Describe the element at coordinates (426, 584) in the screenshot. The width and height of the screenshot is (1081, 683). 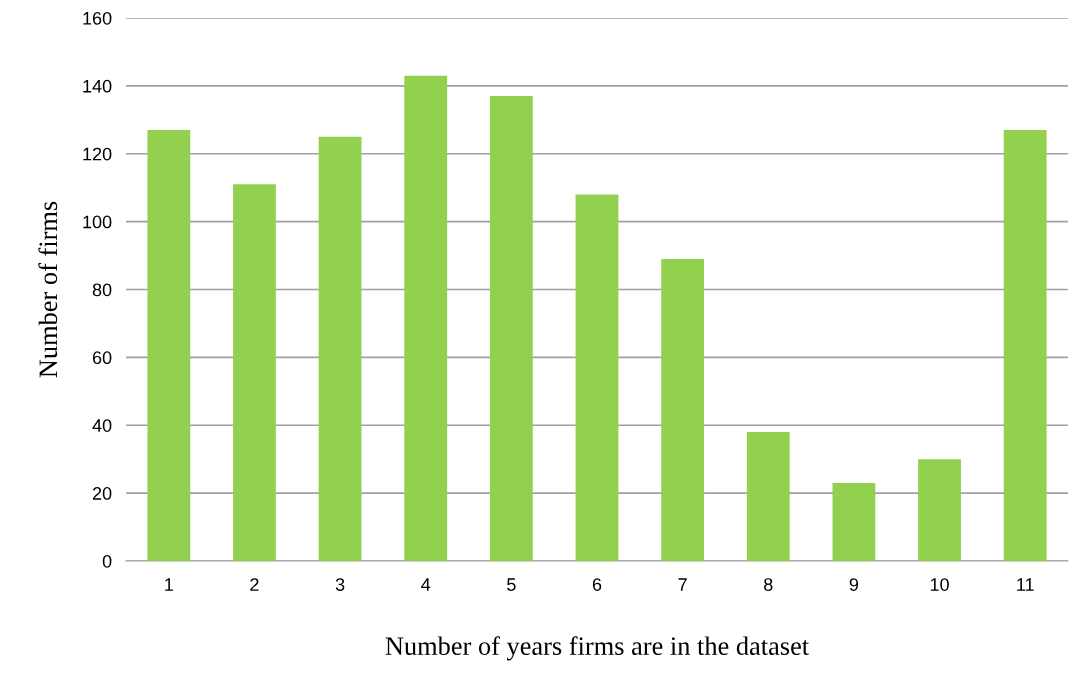
I see `x-tick-label: 4` at that location.